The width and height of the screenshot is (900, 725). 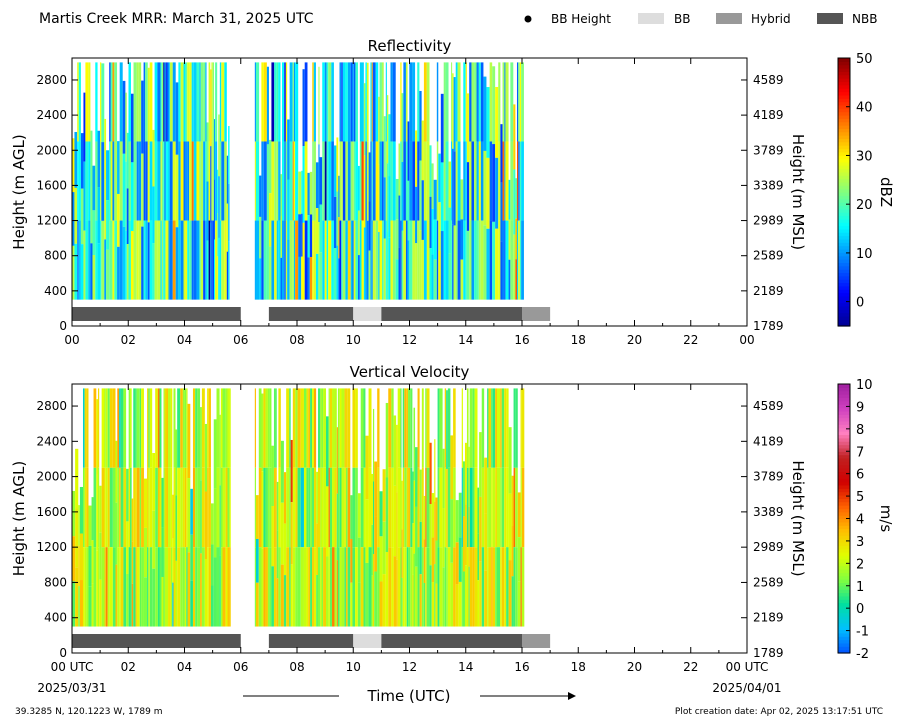 I want to click on y-tick-label: 2800, so click(x=51, y=80).